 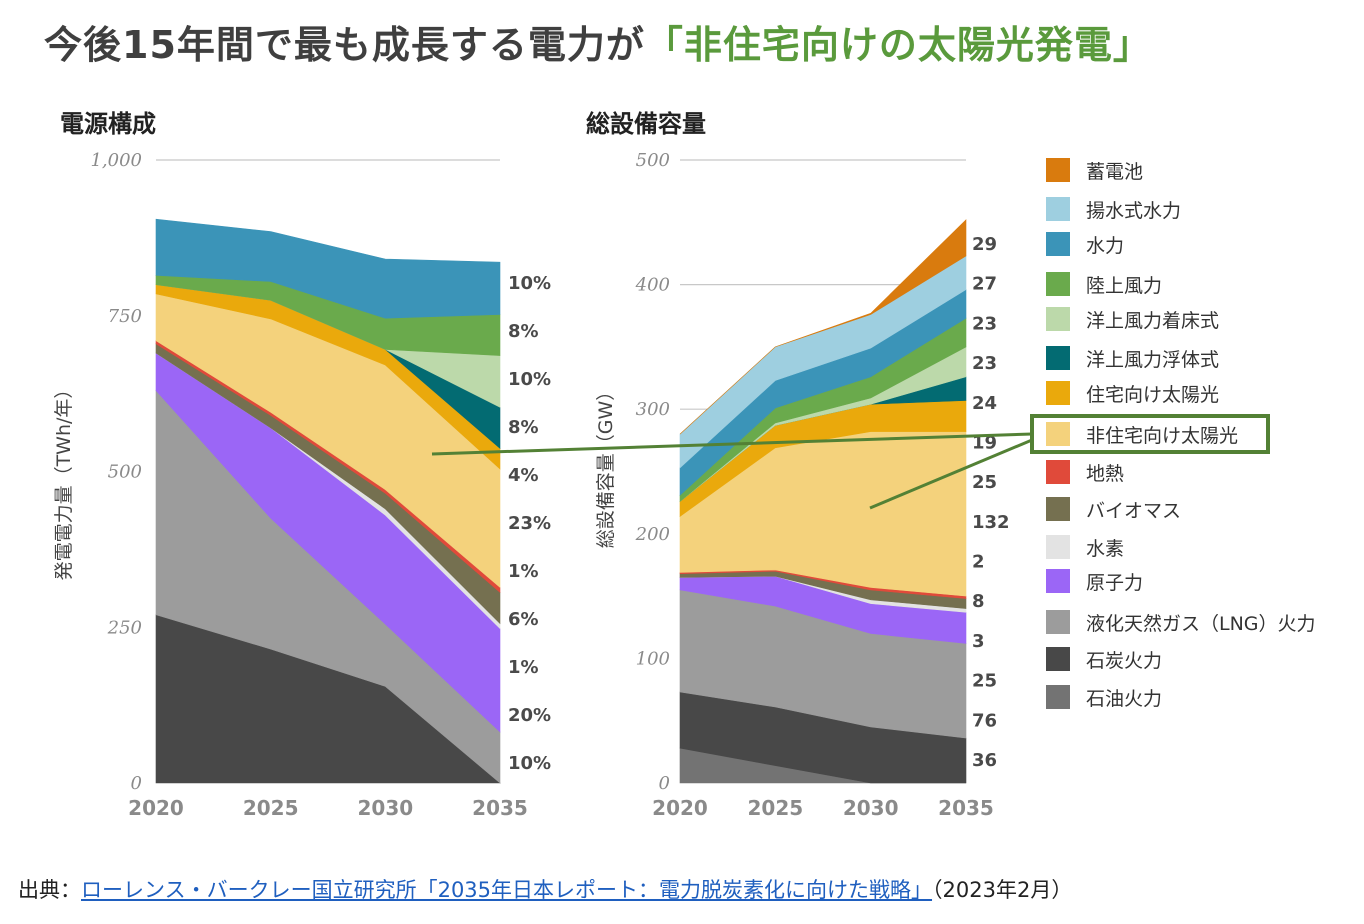 What do you see at coordinates (1124, 698) in the screenshot?
I see `legend-label: 石油火力` at bounding box center [1124, 698].